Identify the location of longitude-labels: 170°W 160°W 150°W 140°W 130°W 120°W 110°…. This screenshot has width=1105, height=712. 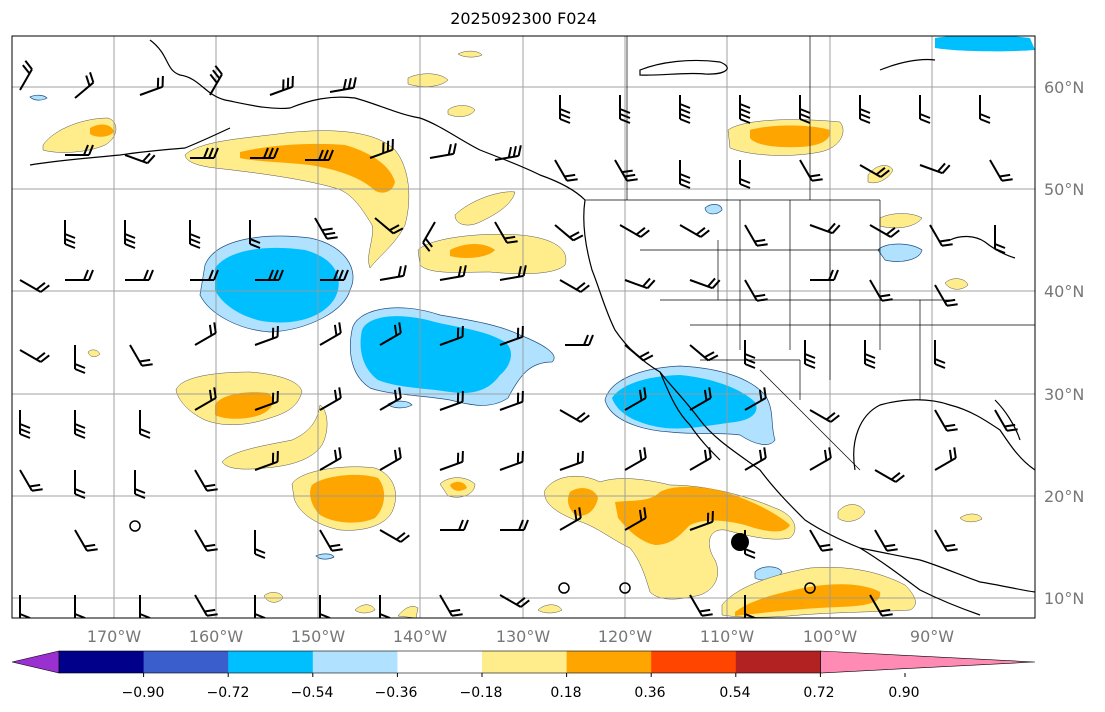
(520, 636).